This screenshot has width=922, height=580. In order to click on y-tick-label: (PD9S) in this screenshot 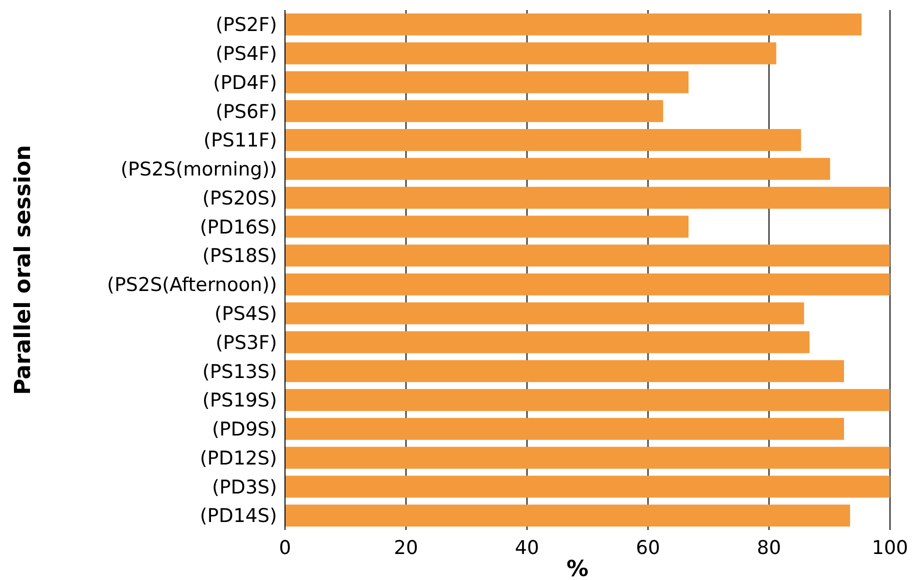, I will do `click(244, 429)`.